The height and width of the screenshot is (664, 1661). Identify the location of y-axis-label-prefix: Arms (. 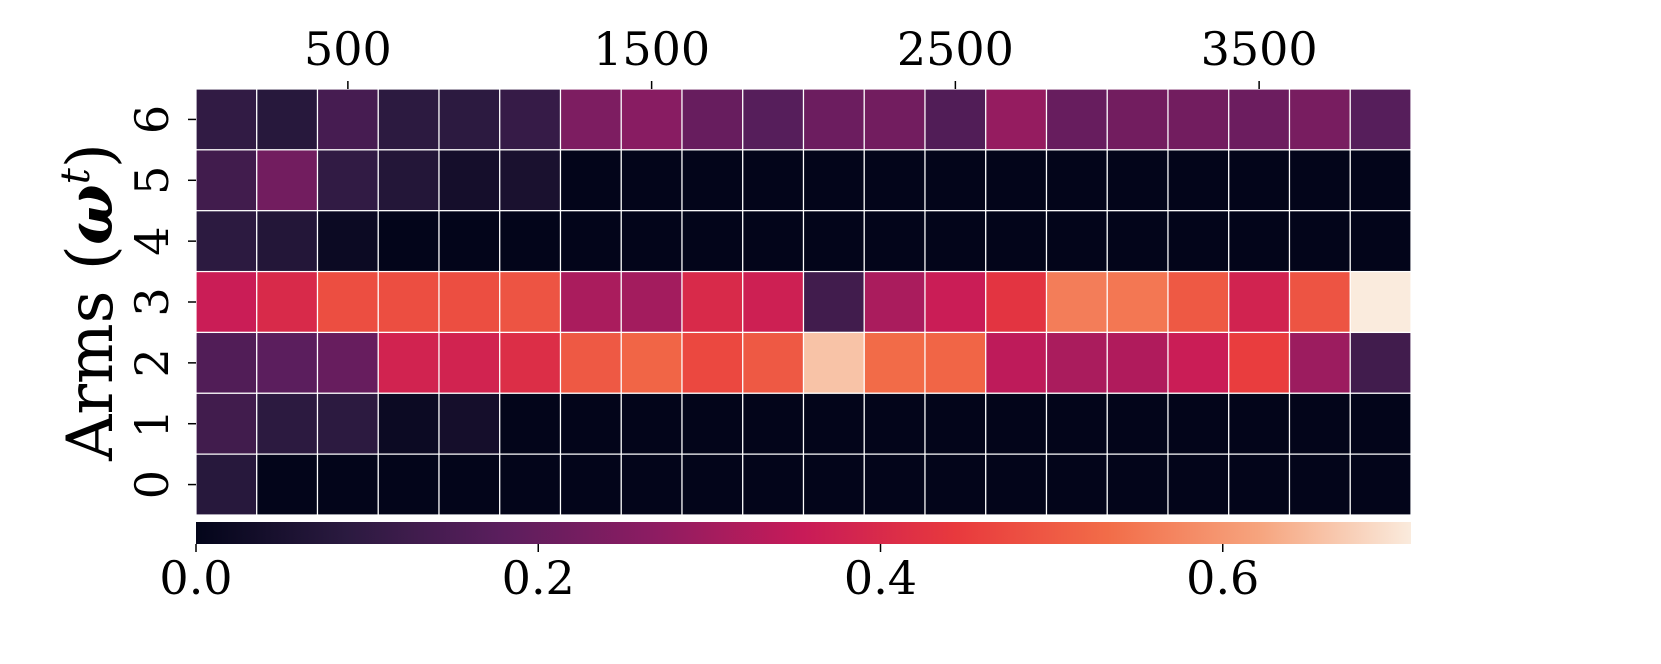
(91, 353).